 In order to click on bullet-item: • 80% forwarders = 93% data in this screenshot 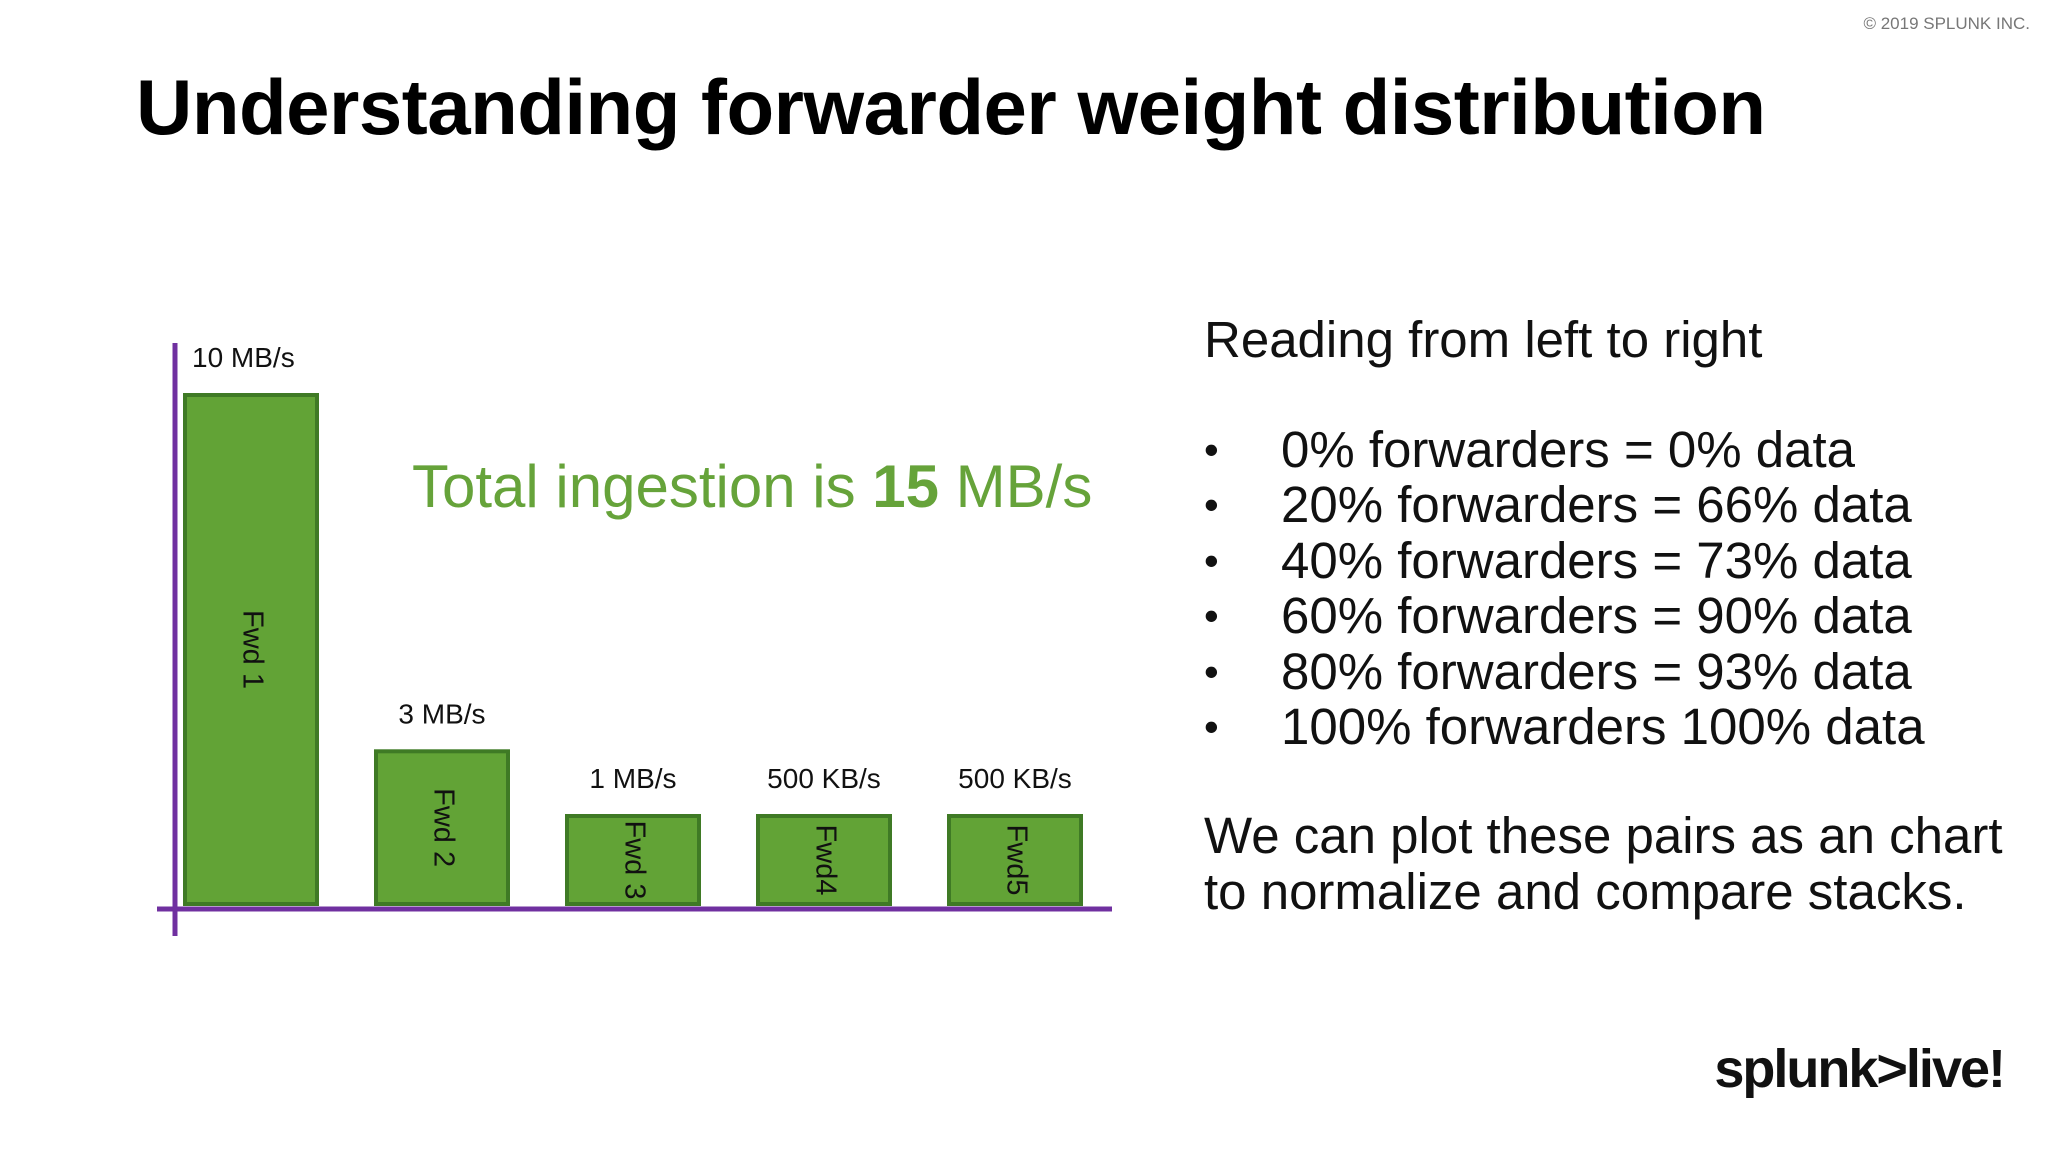, I will do `click(1614, 671)`.